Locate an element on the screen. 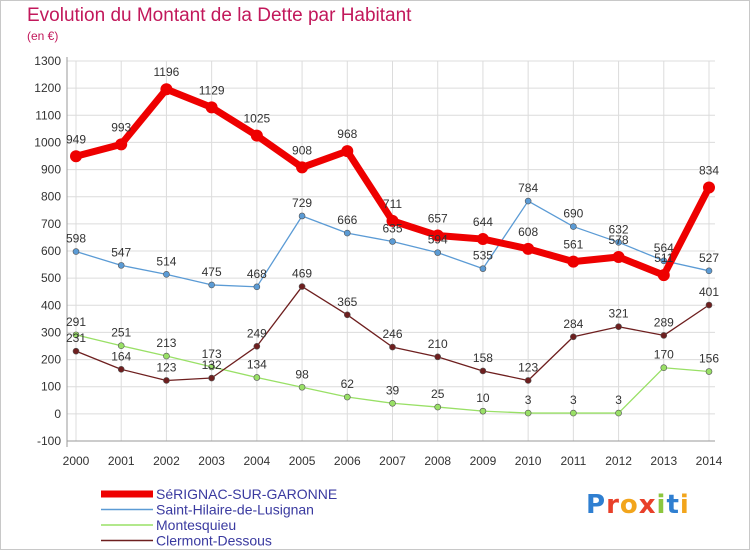  data-label-0: 608 is located at coordinates (528, 232).